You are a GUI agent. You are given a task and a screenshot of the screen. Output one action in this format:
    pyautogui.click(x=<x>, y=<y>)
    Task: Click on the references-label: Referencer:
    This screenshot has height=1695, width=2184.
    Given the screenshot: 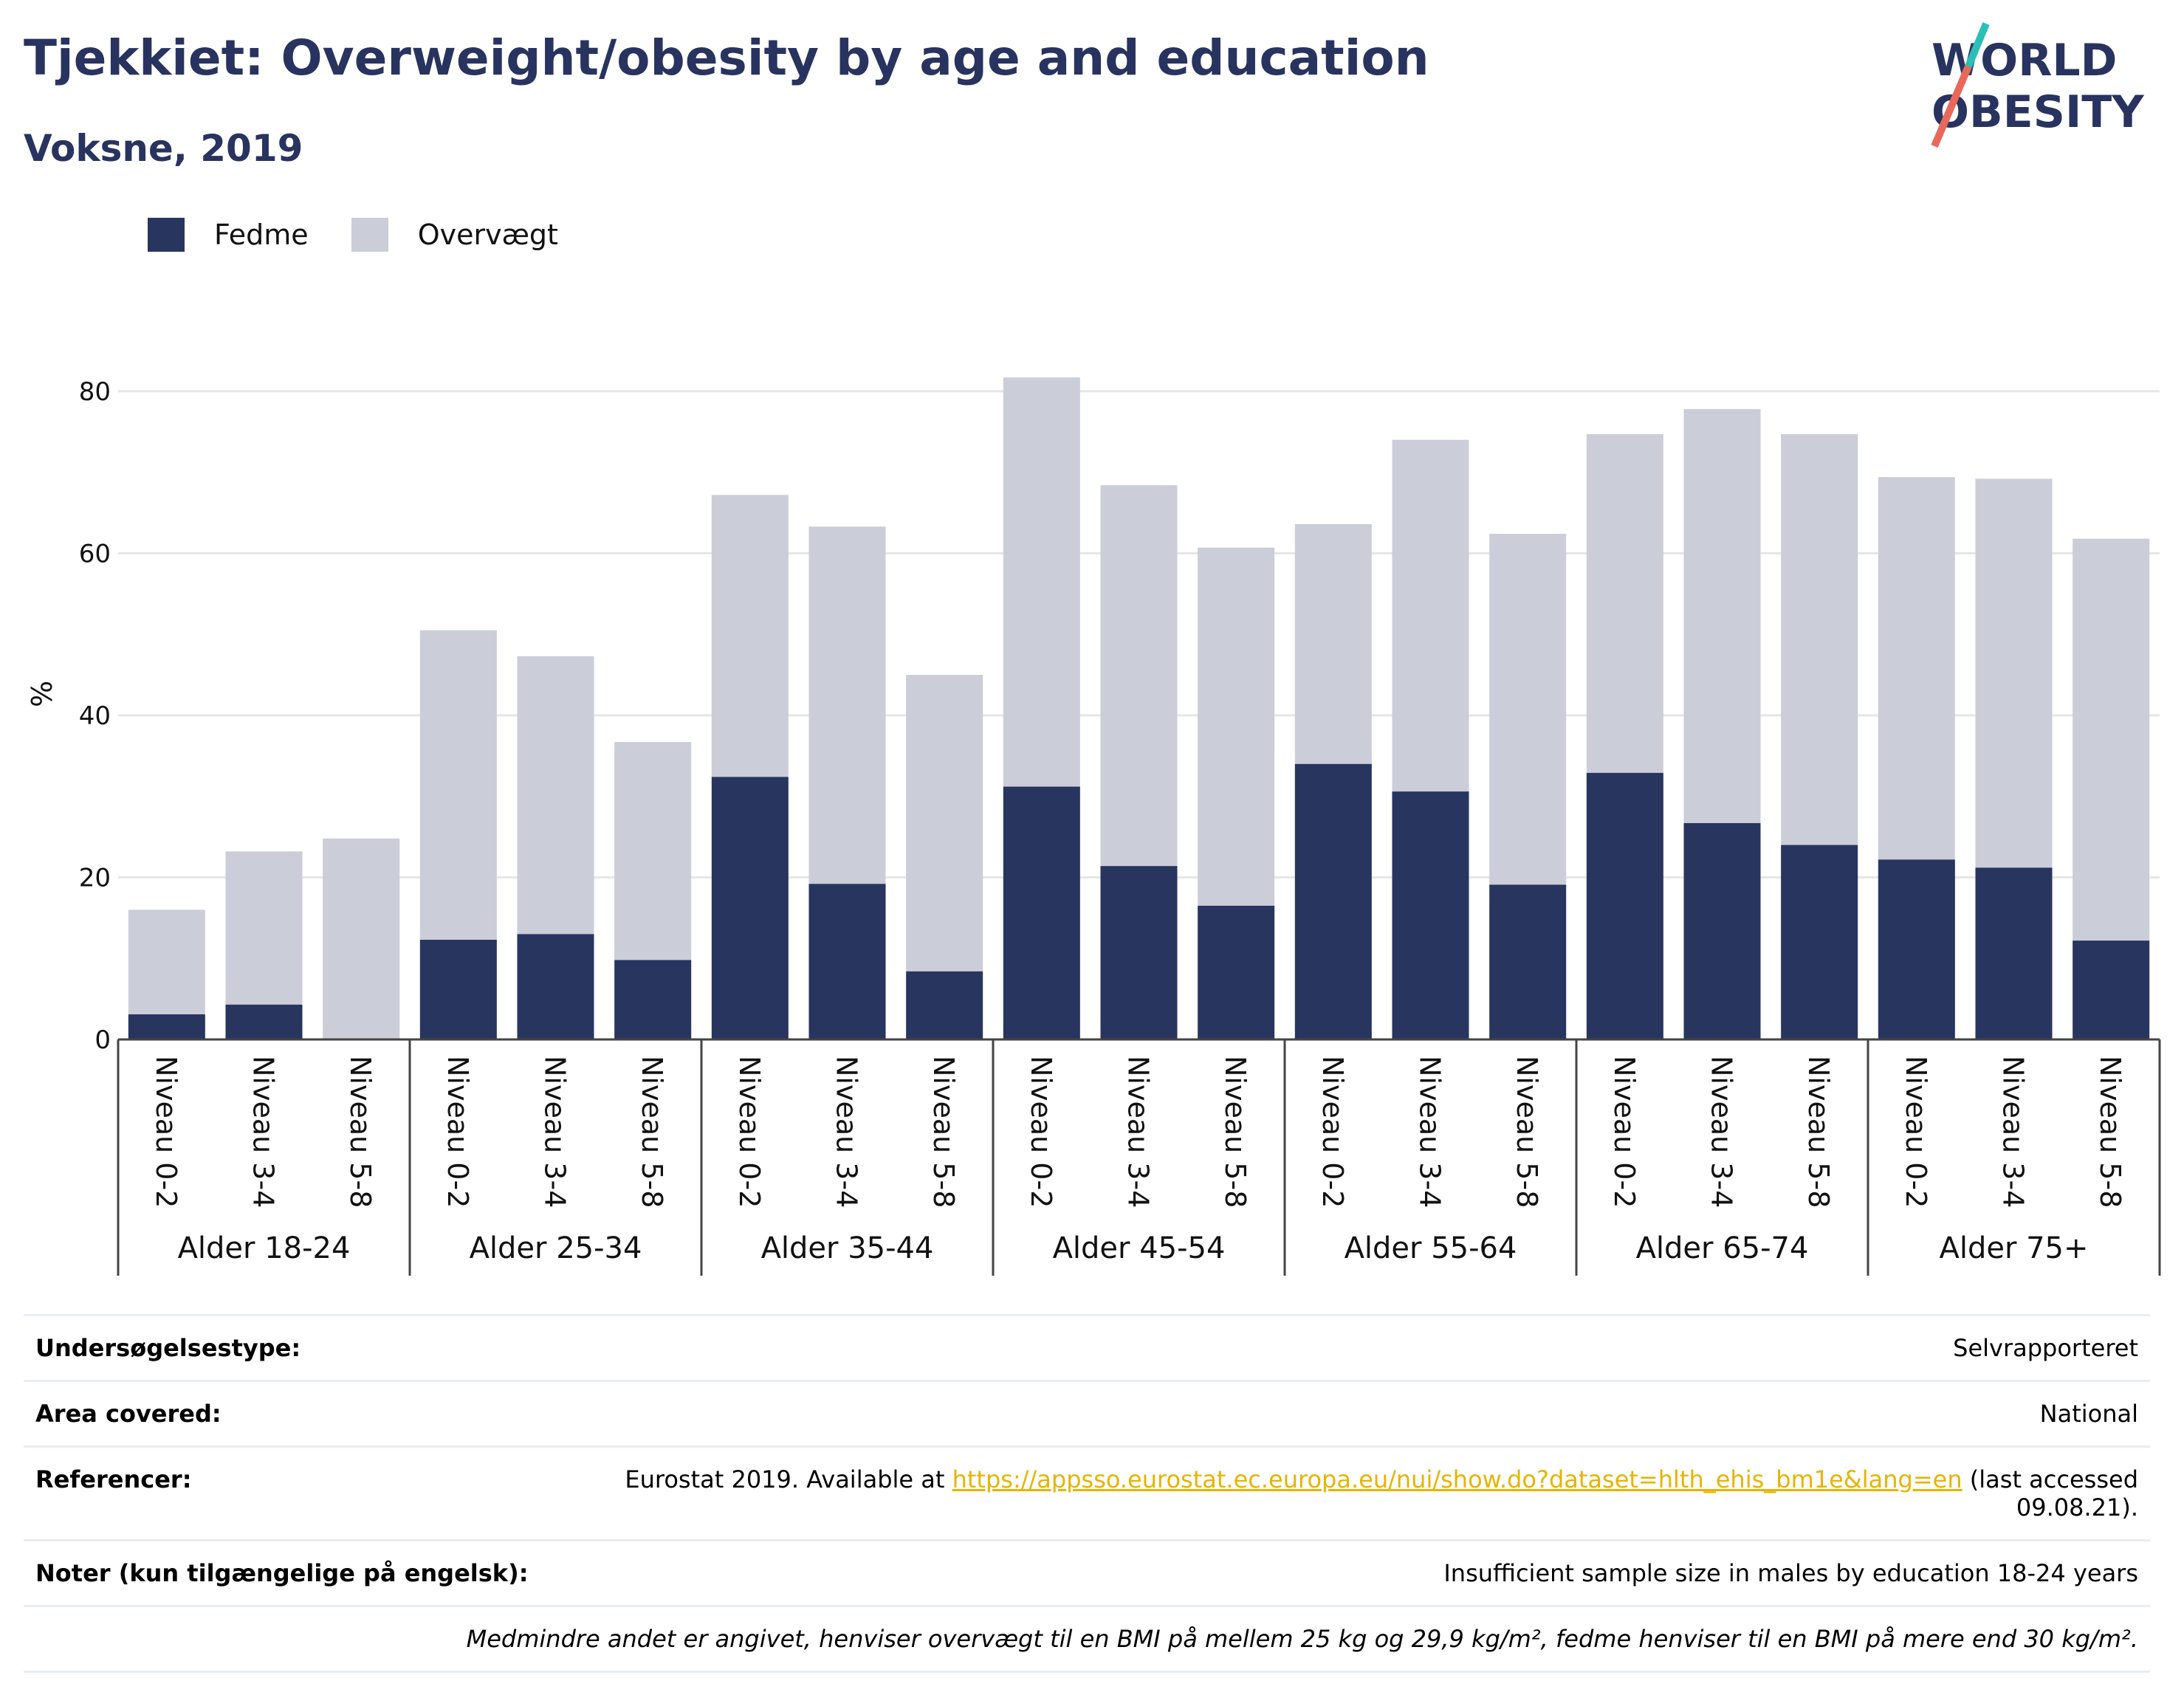 What is the action you would take?
    pyautogui.click(x=114, y=1479)
    